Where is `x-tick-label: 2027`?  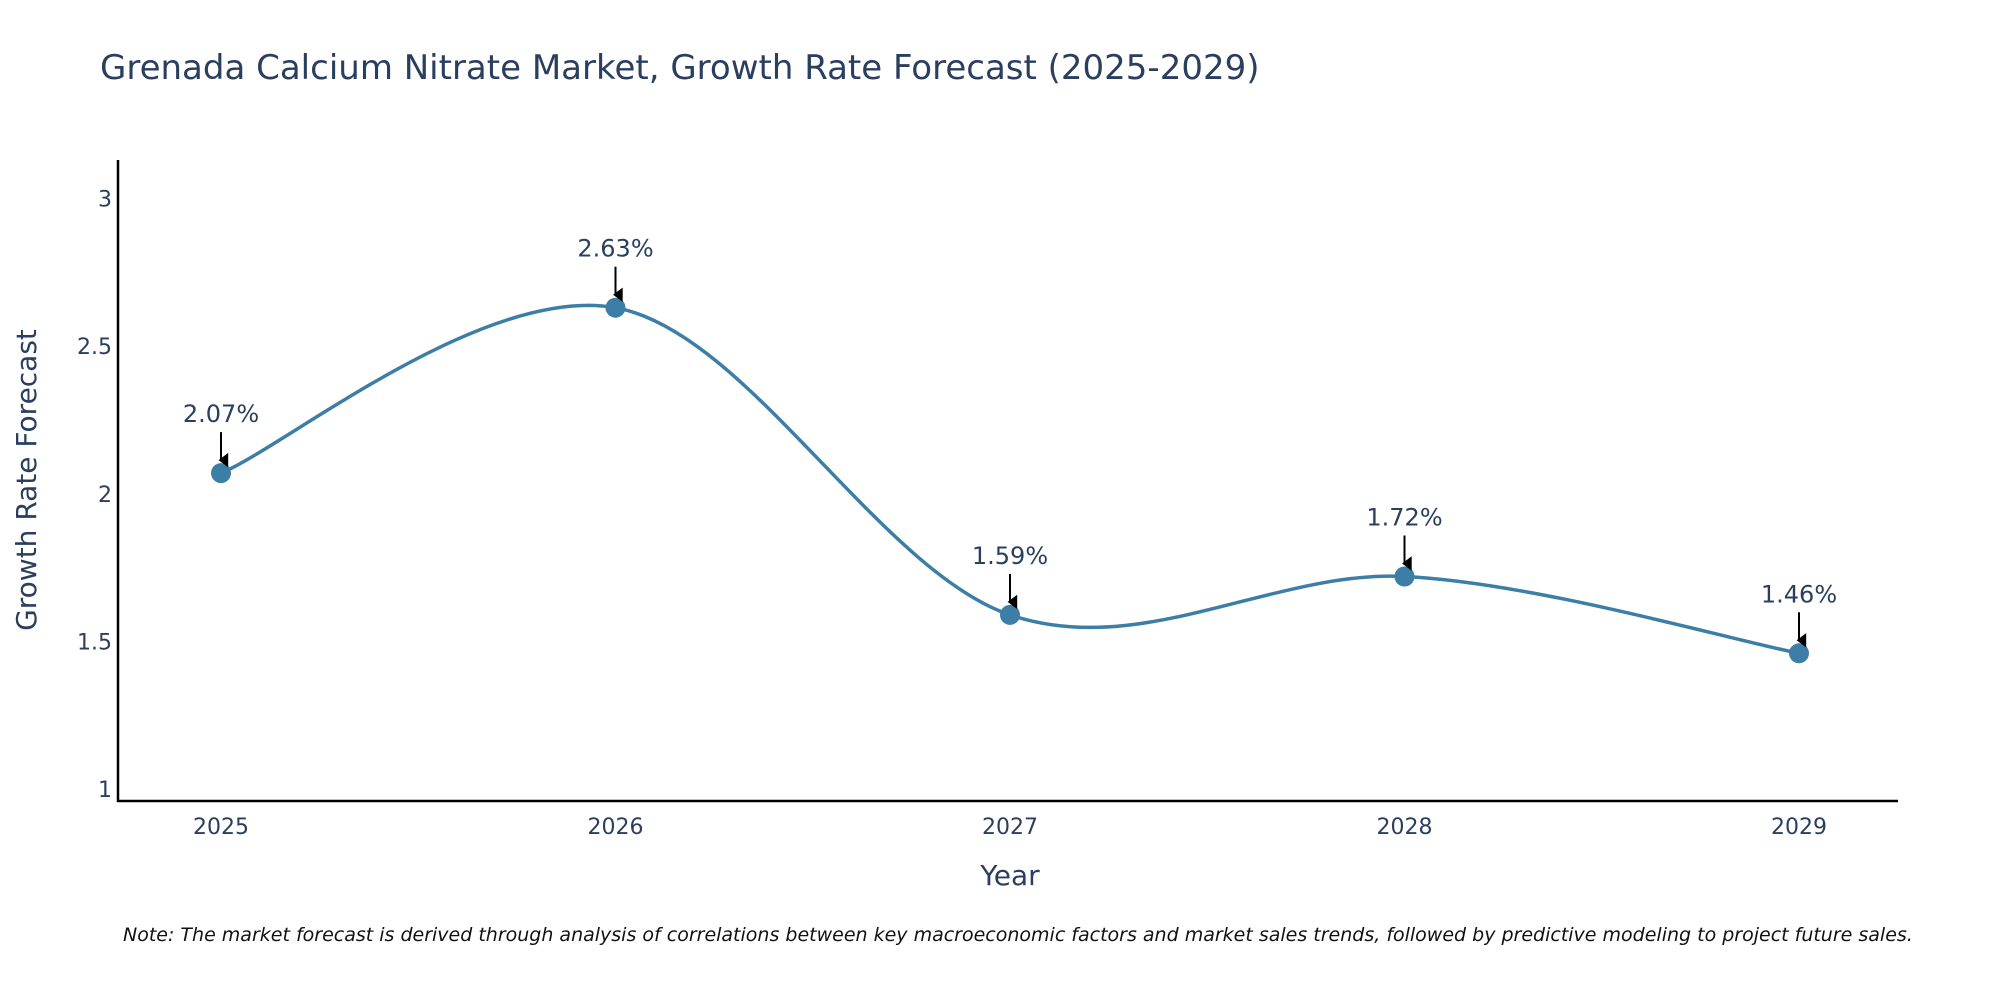
x-tick-label: 2027 is located at coordinates (1010, 827).